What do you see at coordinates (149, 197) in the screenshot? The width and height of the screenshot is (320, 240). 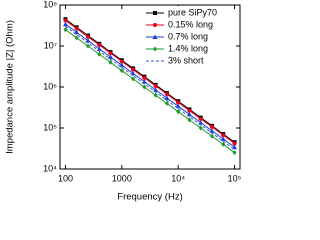 I see `x-axis-title: Frequency (Hz)` at bounding box center [149, 197].